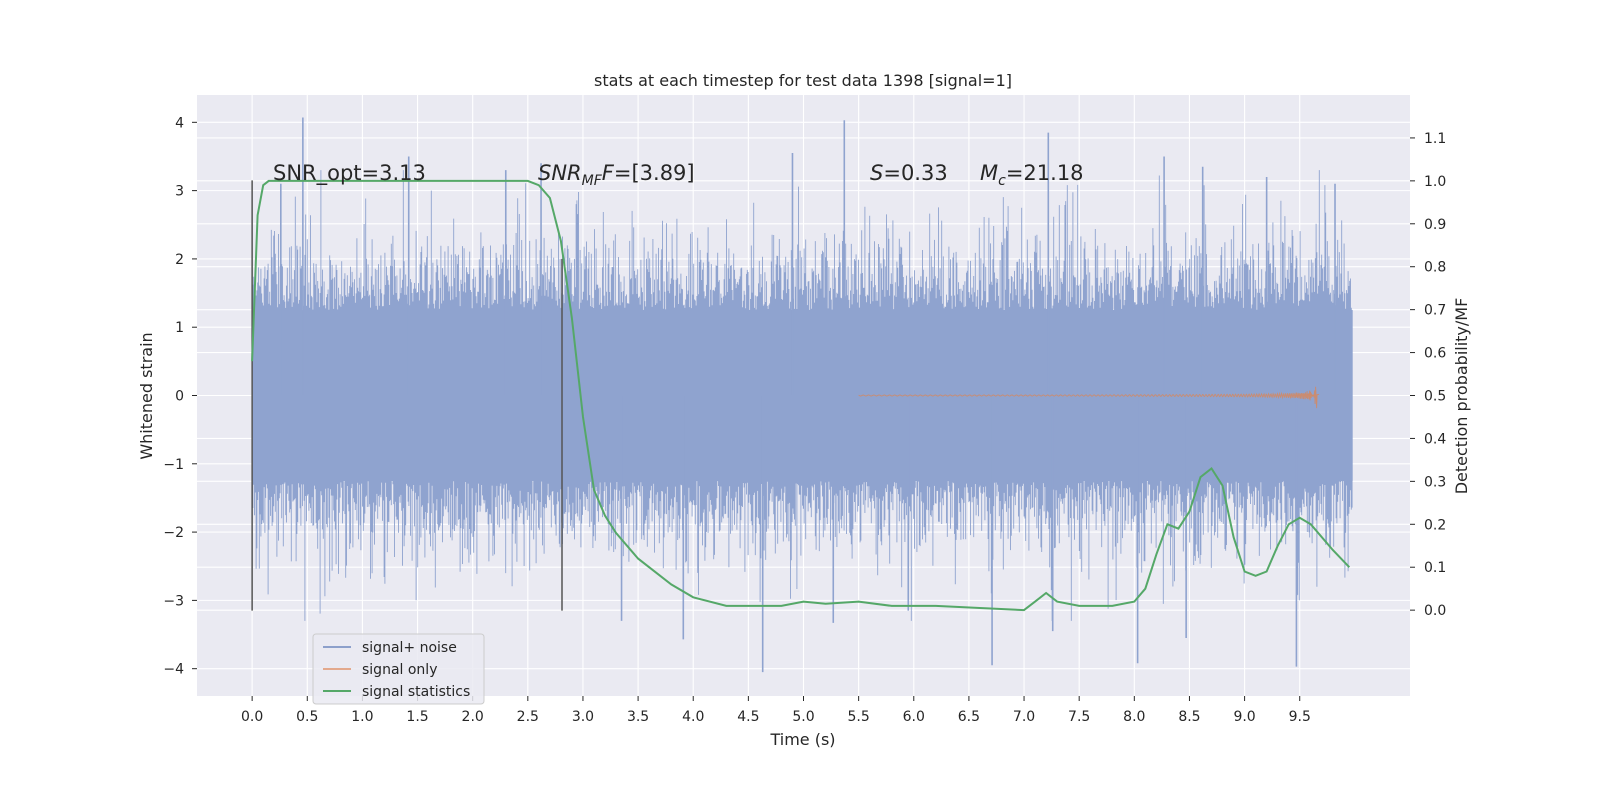 The width and height of the screenshot is (1600, 800). I want to click on right-y-tick-label: 0.2, so click(1435, 525).